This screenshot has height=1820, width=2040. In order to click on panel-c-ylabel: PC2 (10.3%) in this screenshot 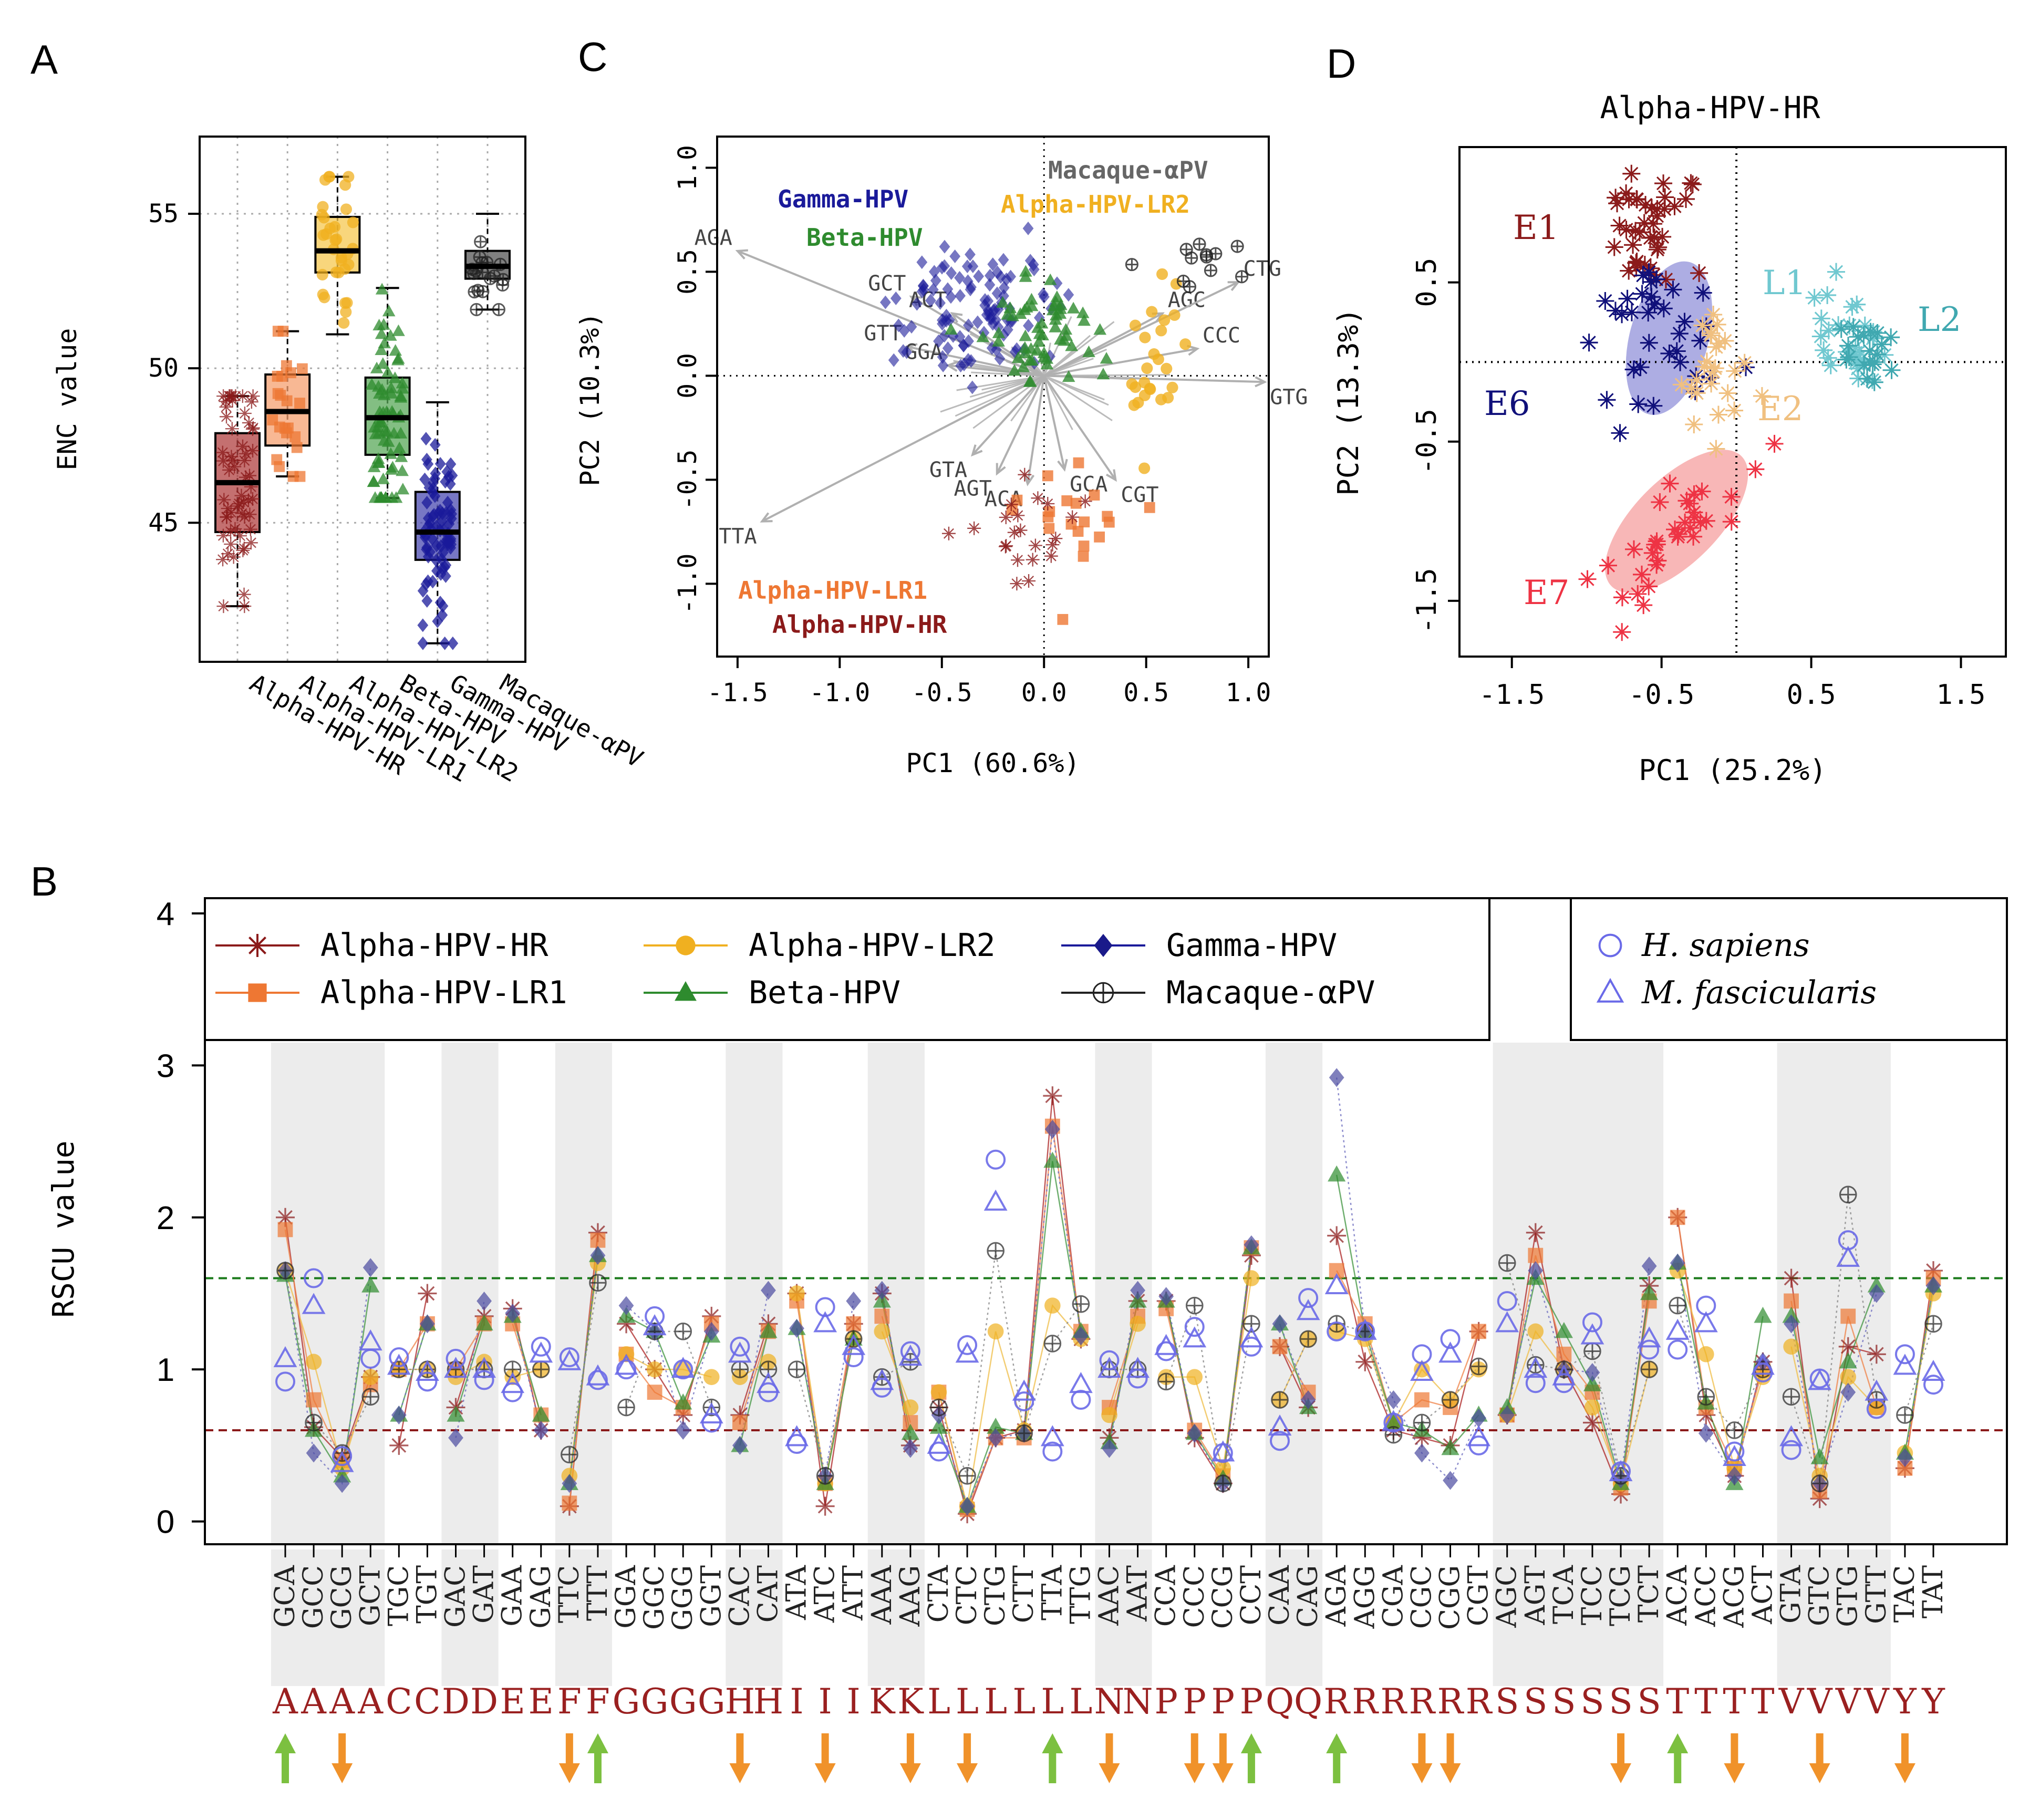, I will do `click(590, 399)`.